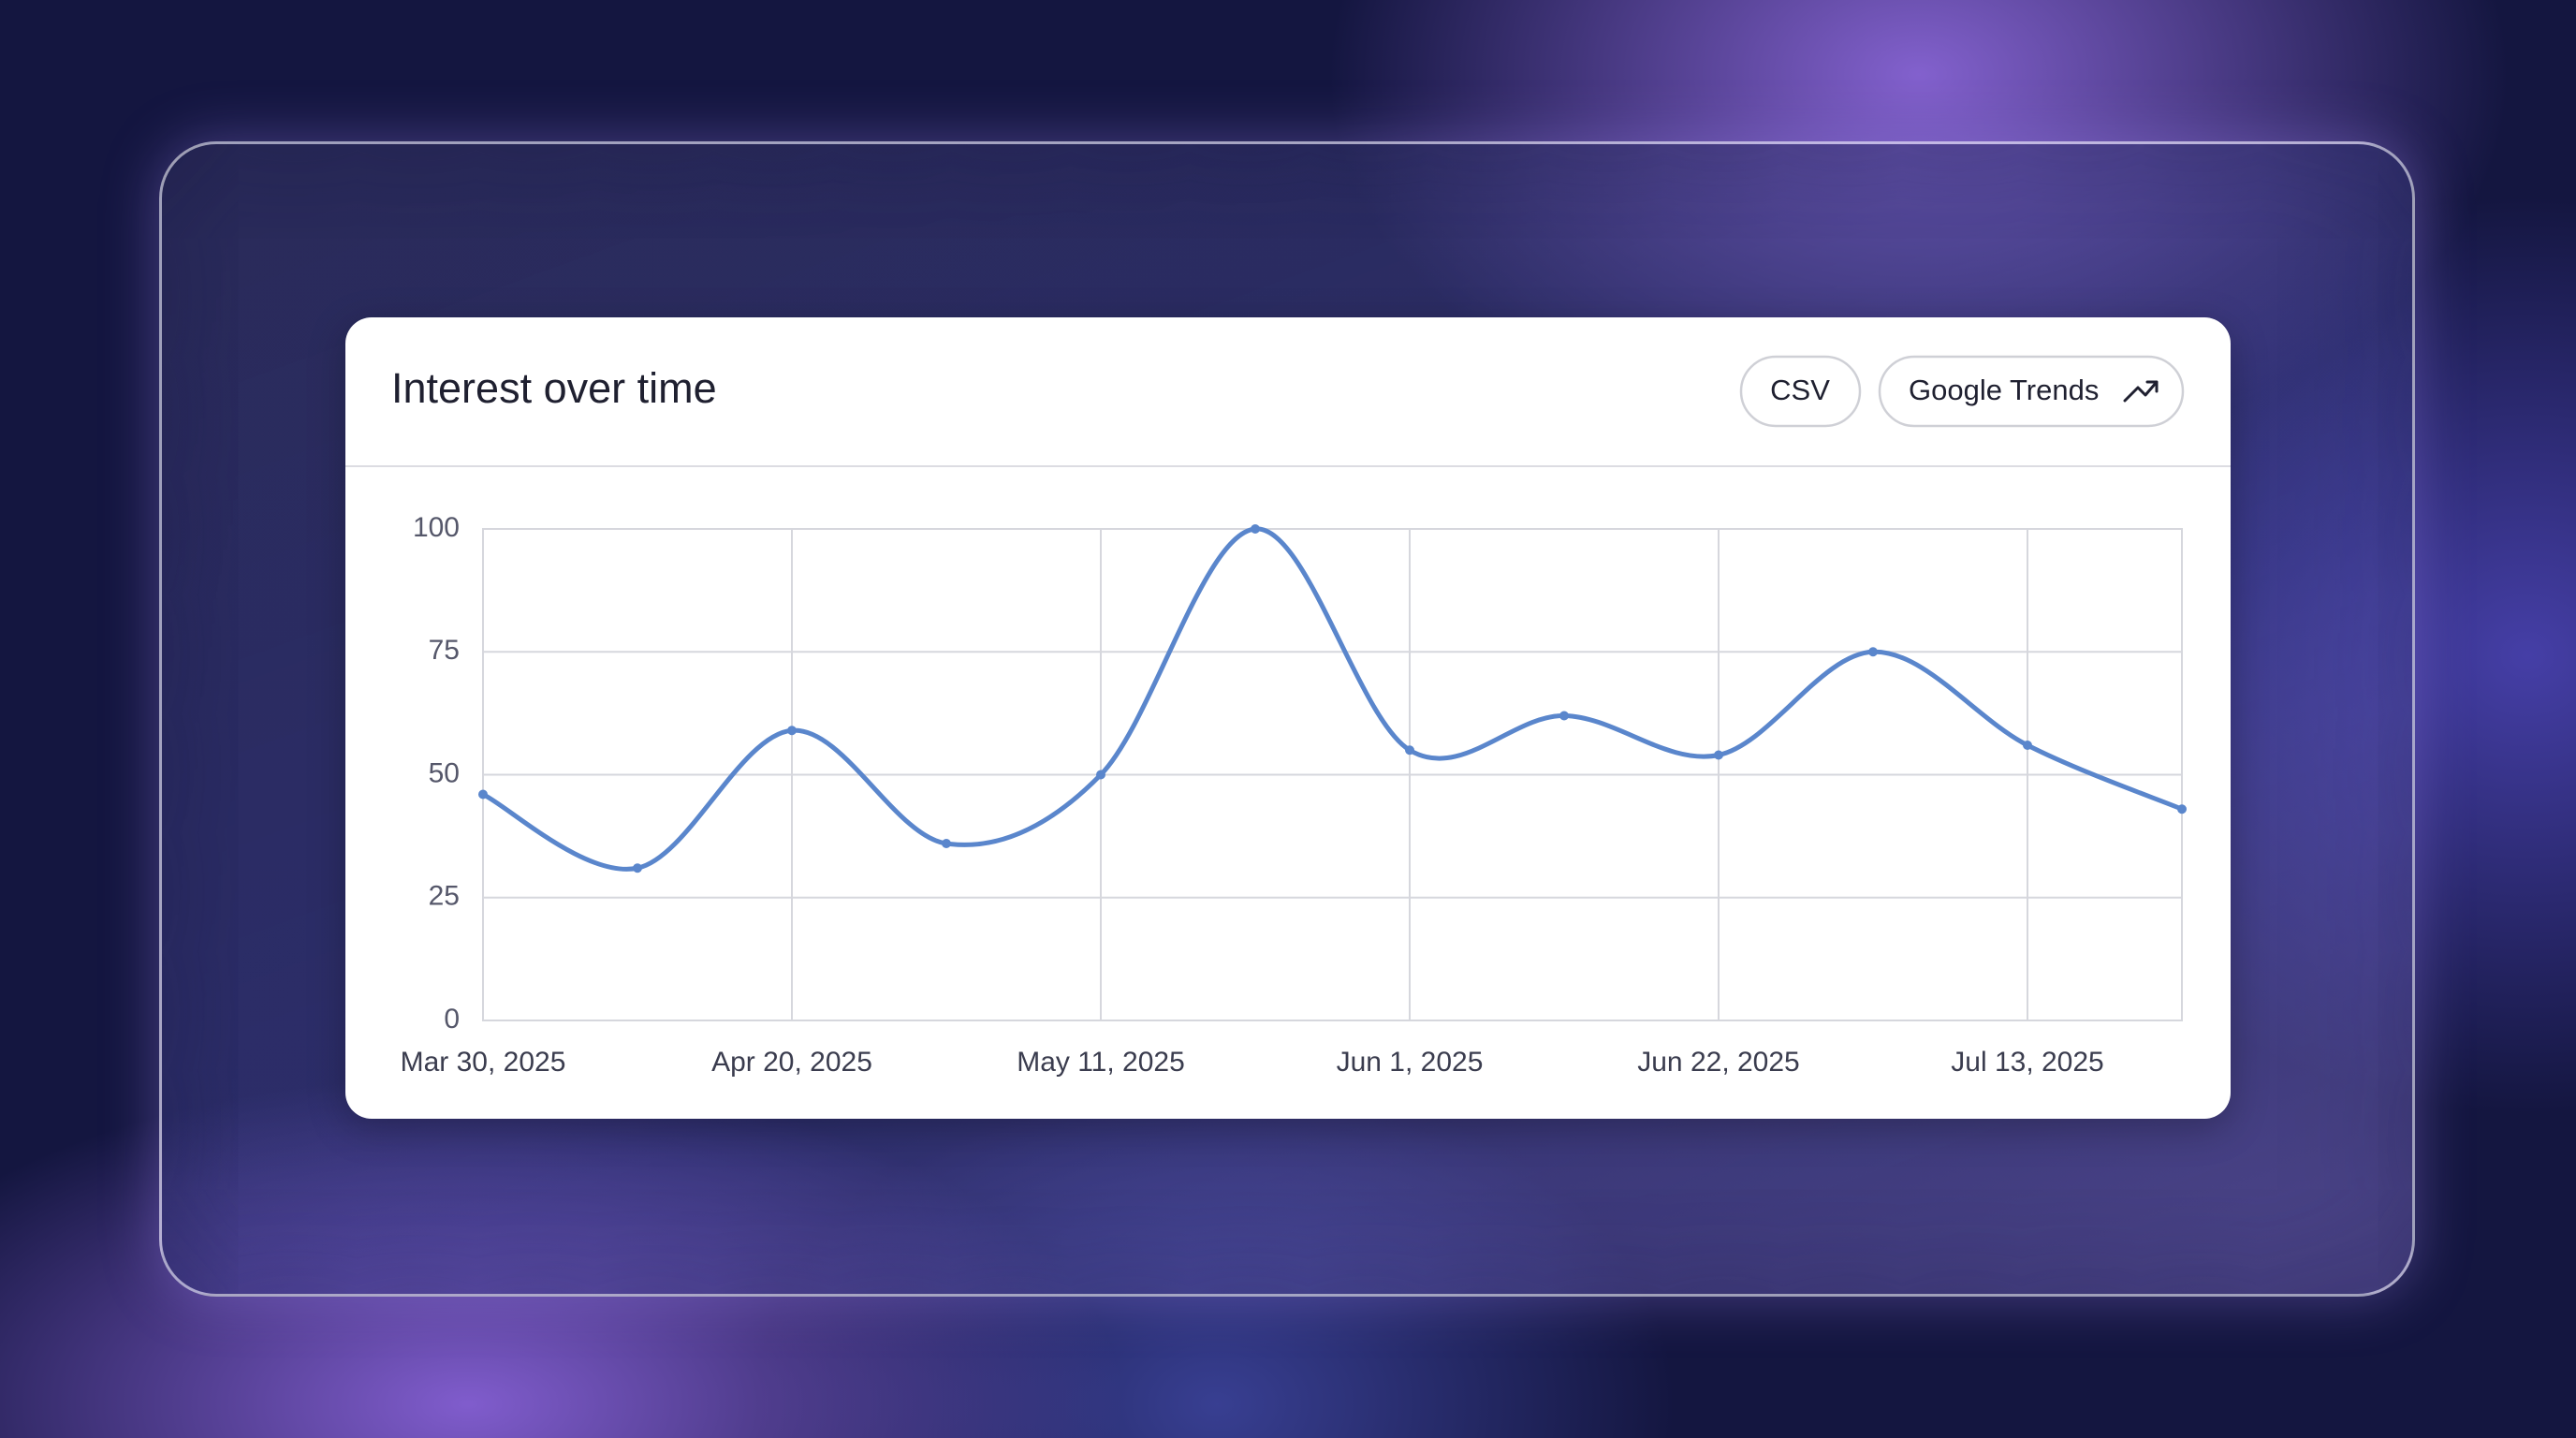 This screenshot has width=2576, height=1438. I want to click on card-header, so click(1288, 392).